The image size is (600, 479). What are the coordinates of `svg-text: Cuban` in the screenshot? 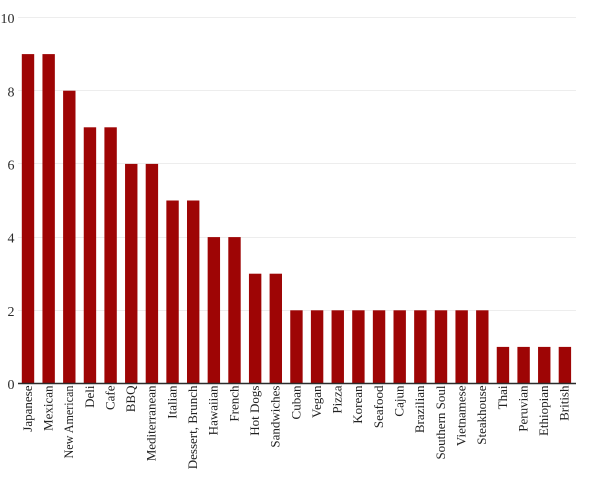 It's located at (295, 402).